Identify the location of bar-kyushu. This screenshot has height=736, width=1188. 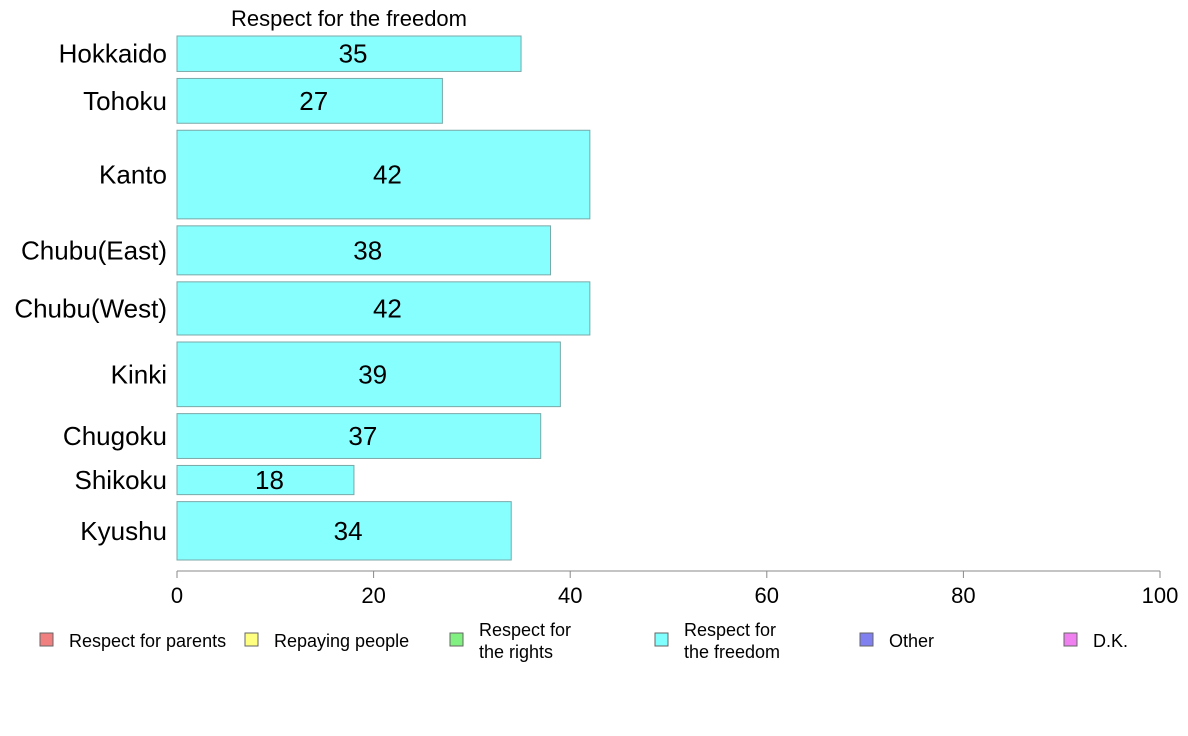
(344, 531).